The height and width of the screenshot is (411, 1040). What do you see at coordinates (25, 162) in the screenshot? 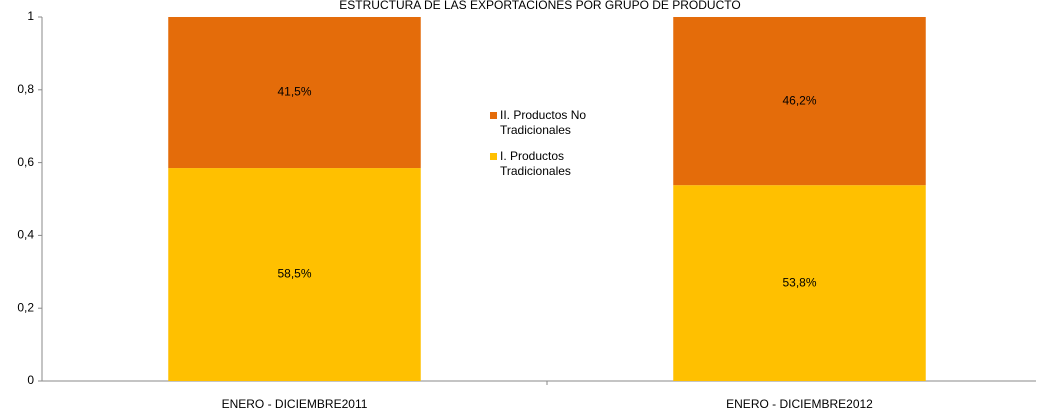
I see `y-tick-label: 0,6` at bounding box center [25, 162].